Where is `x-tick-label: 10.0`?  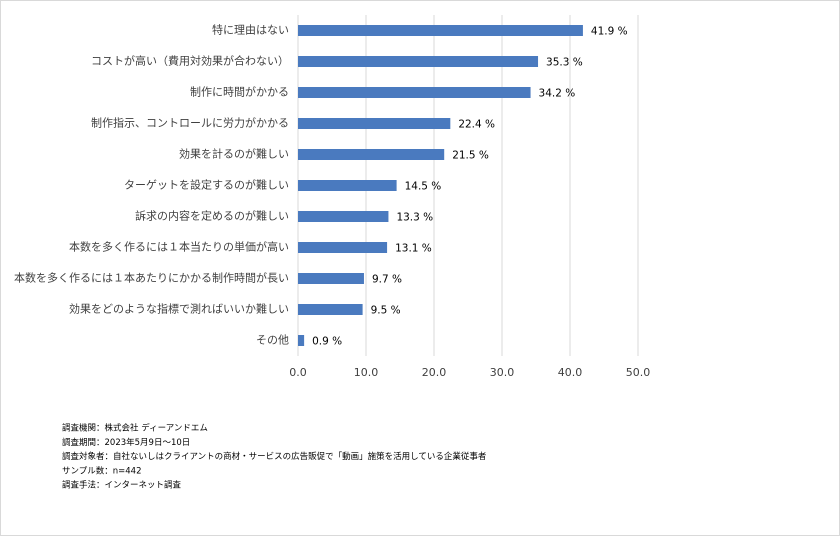 x-tick-label: 10.0 is located at coordinates (366, 372).